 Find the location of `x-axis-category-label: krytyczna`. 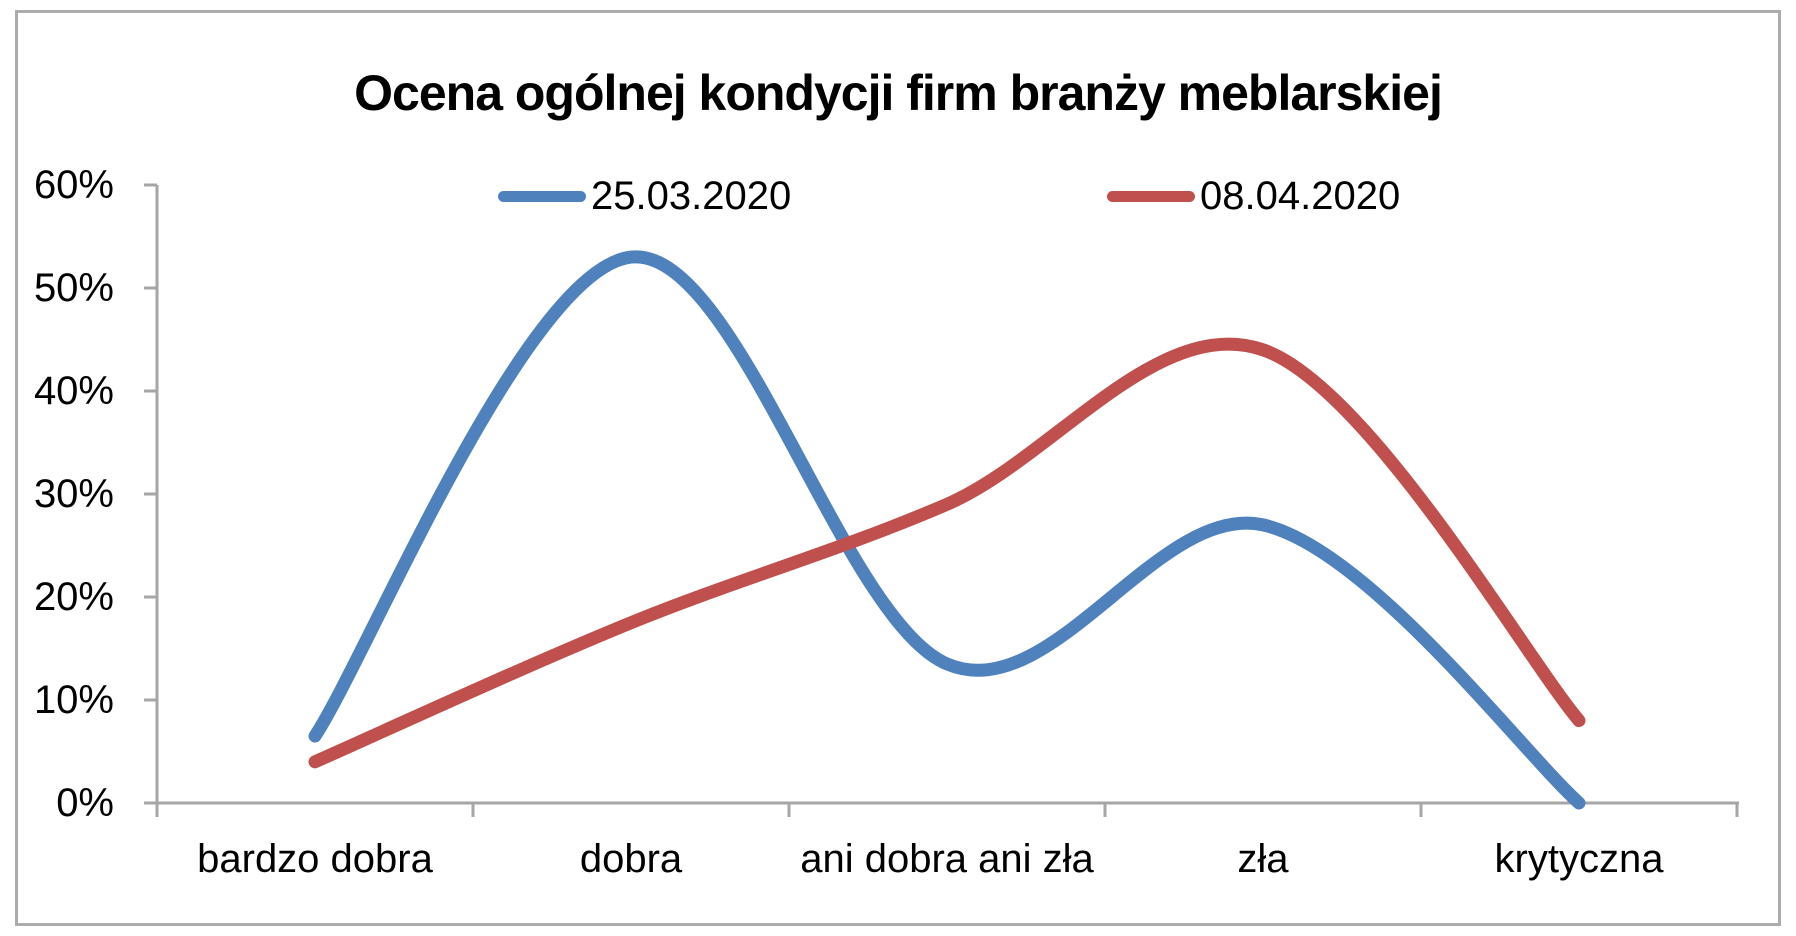

x-axis-category-label: krytyczna is located at coordinates (1579, 859).